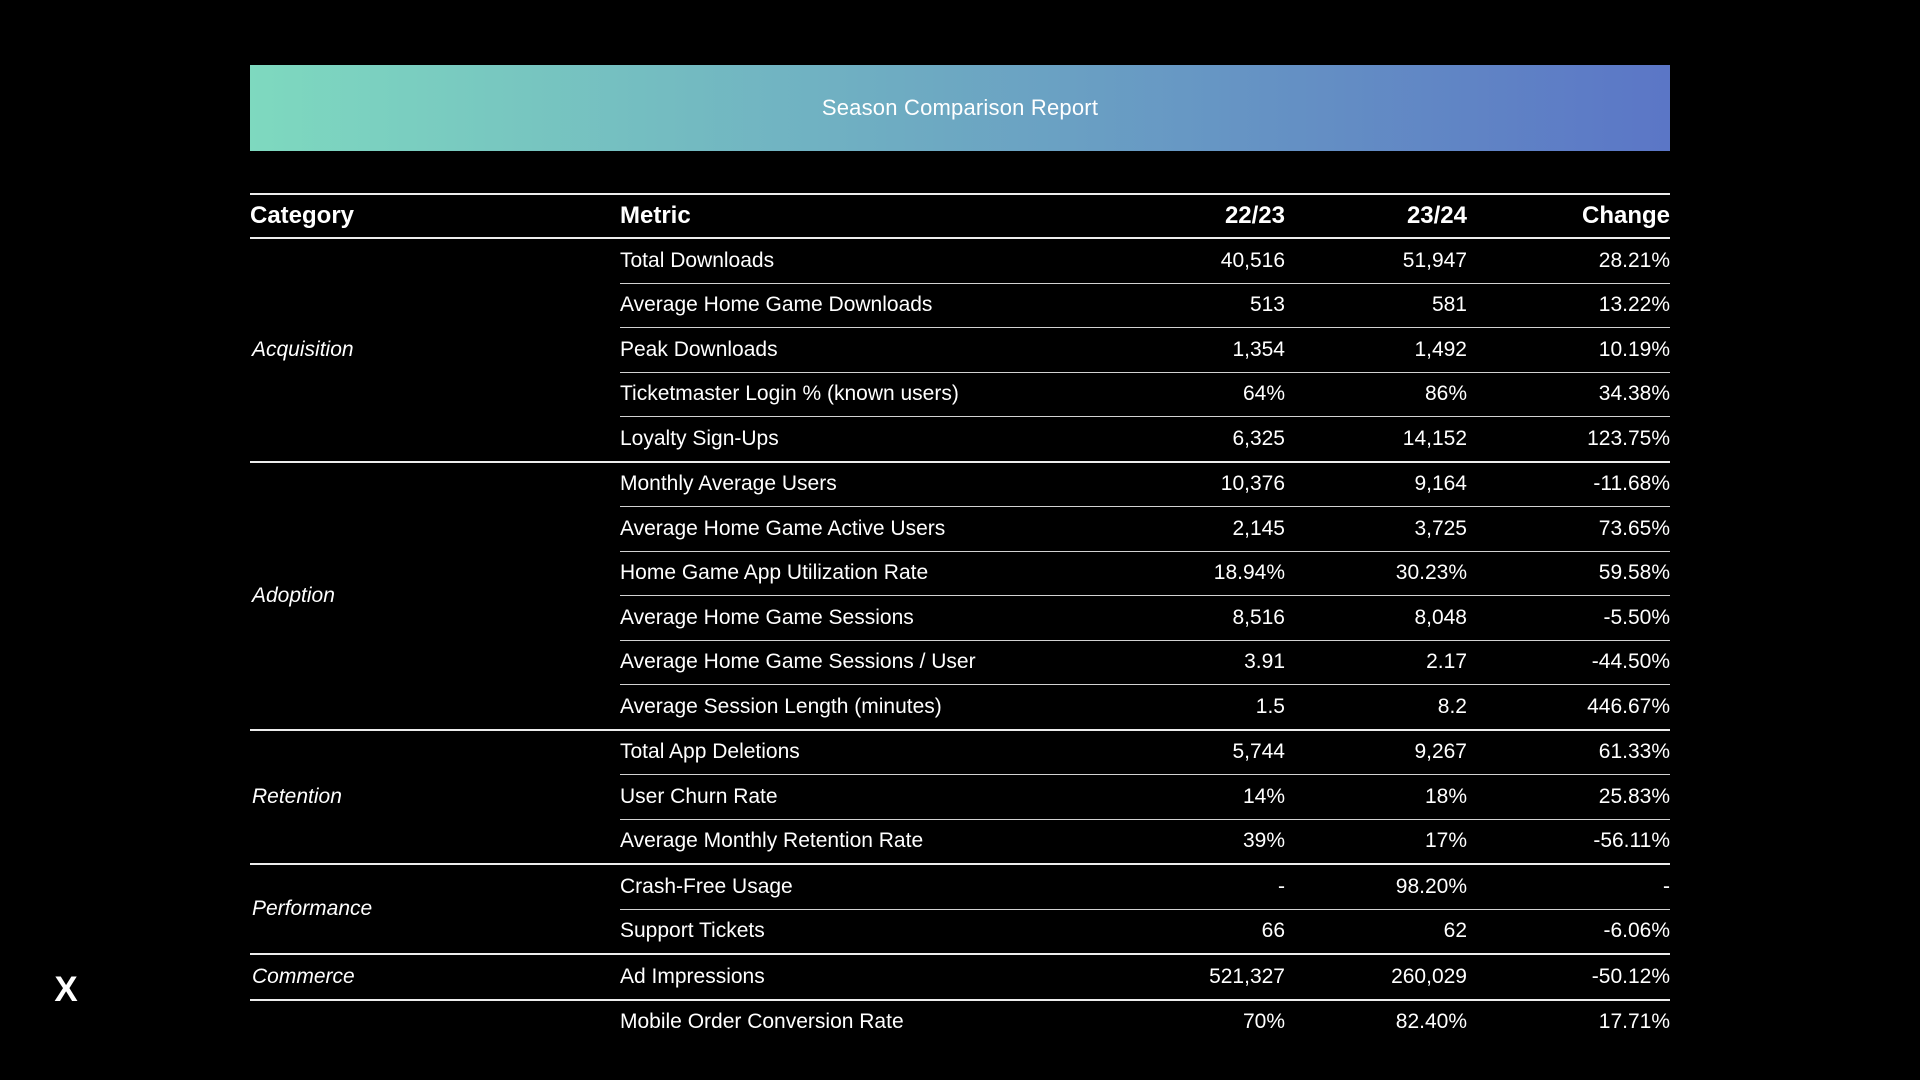  Describe the element at coordinates (1431, 1022) in the screenshot. I see `value-cell: 82.40%` at that location.